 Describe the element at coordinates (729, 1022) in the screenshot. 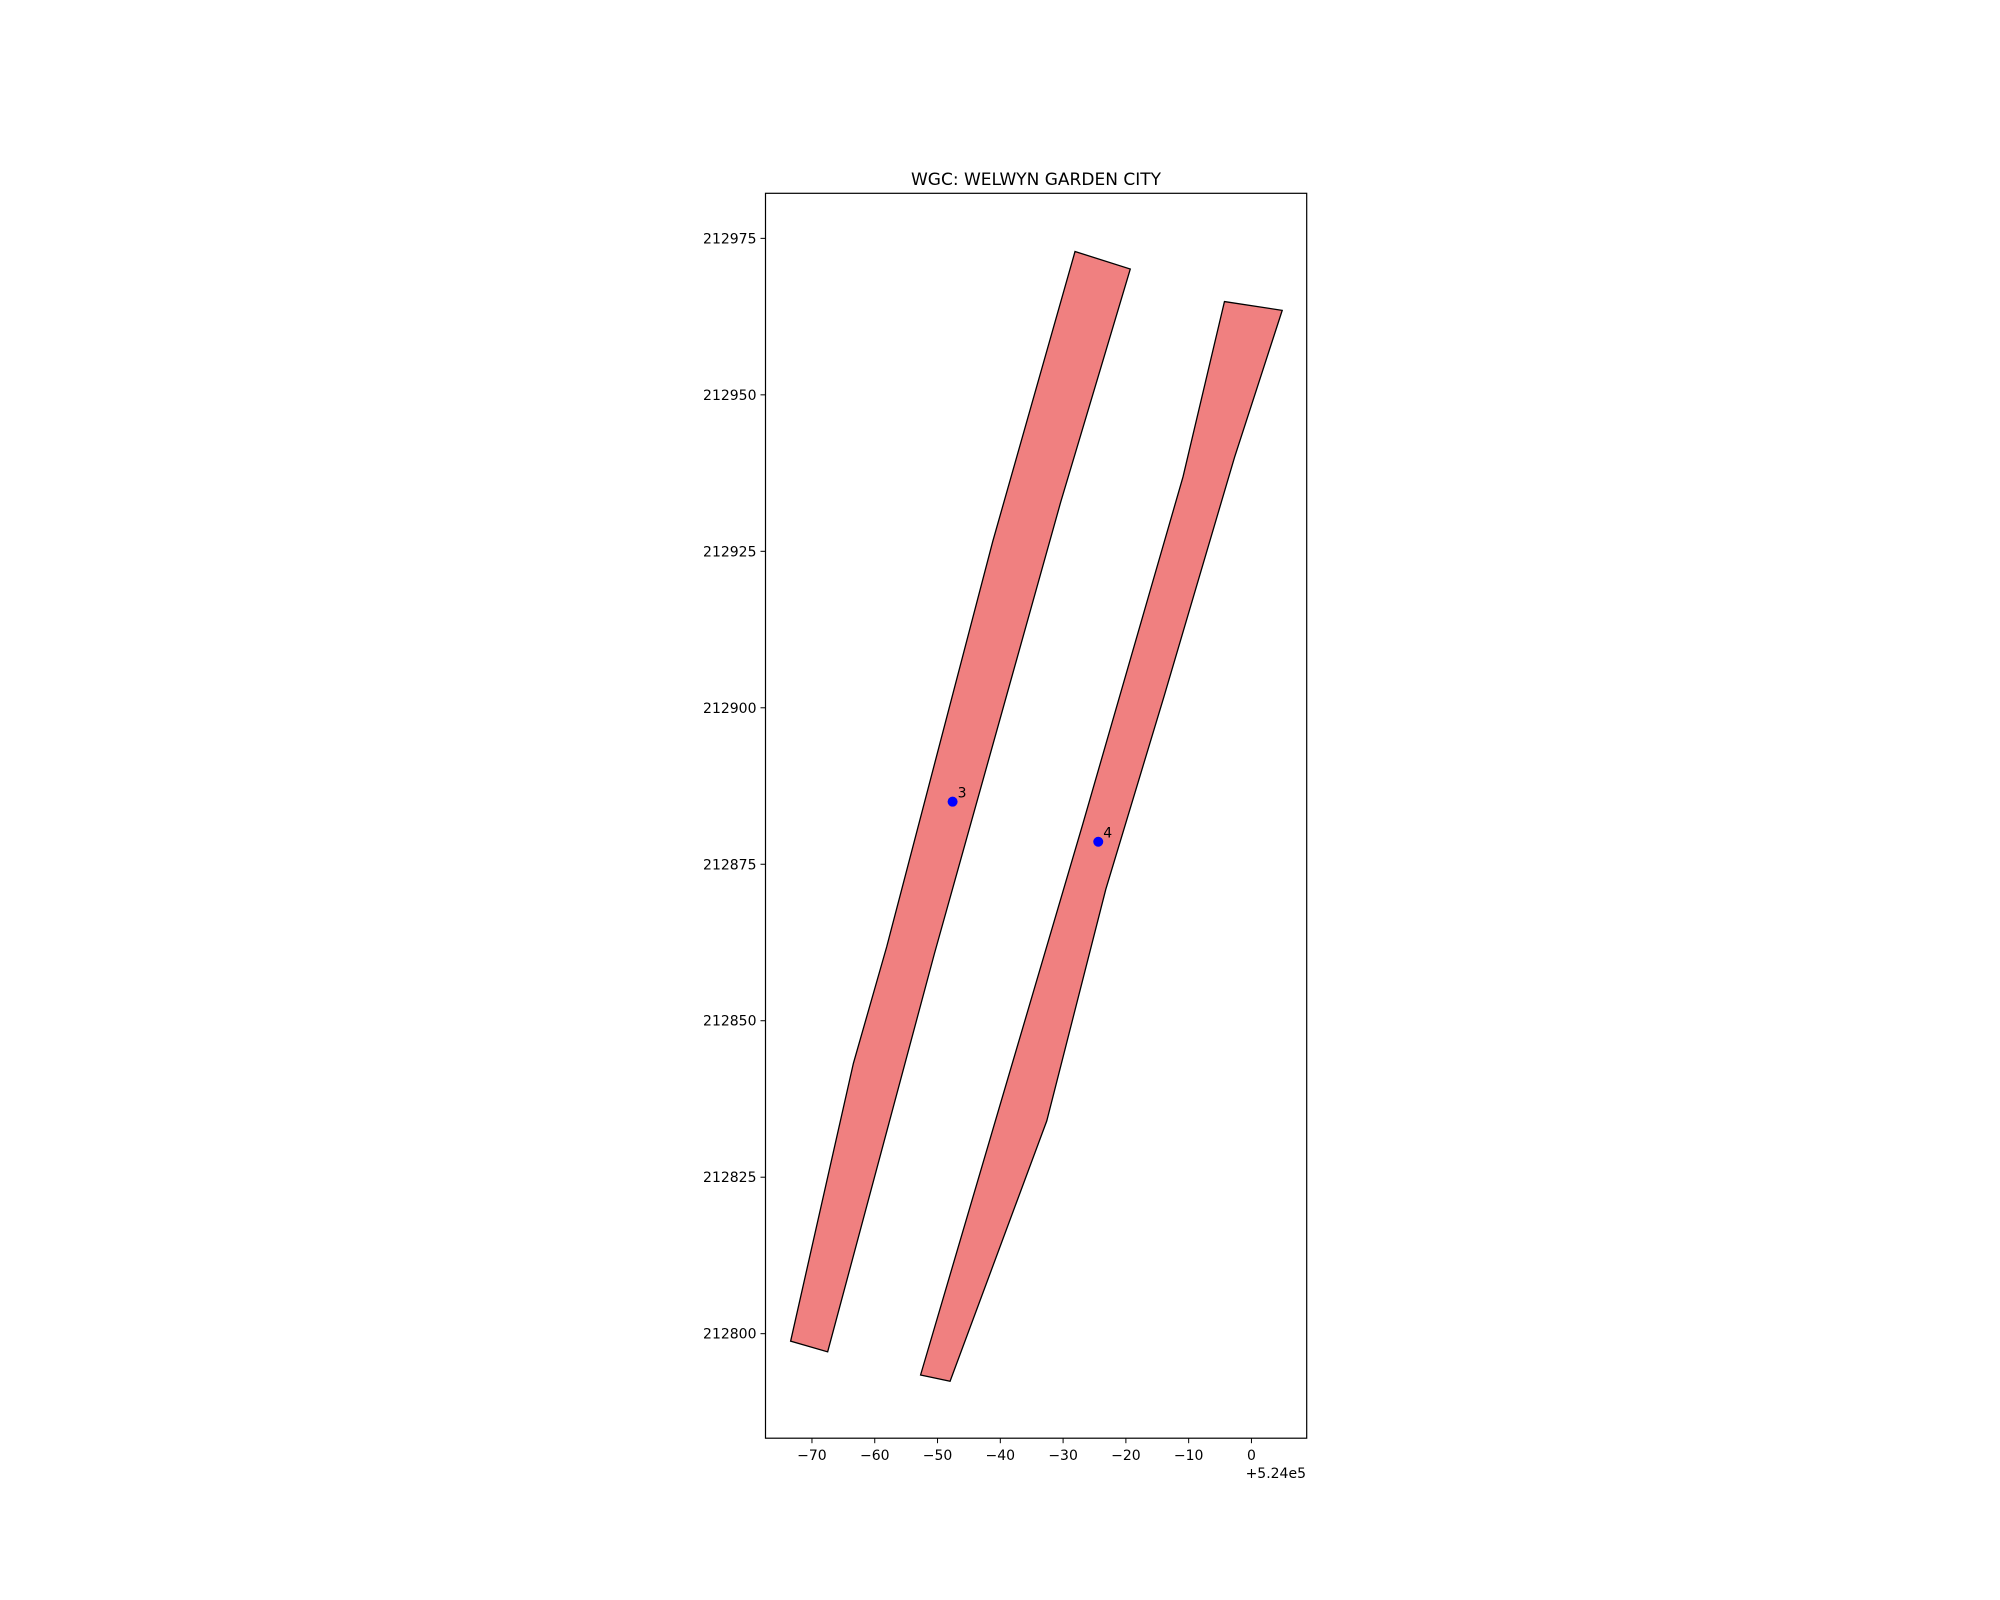

I see `y-tick-label: 212850` at that location.